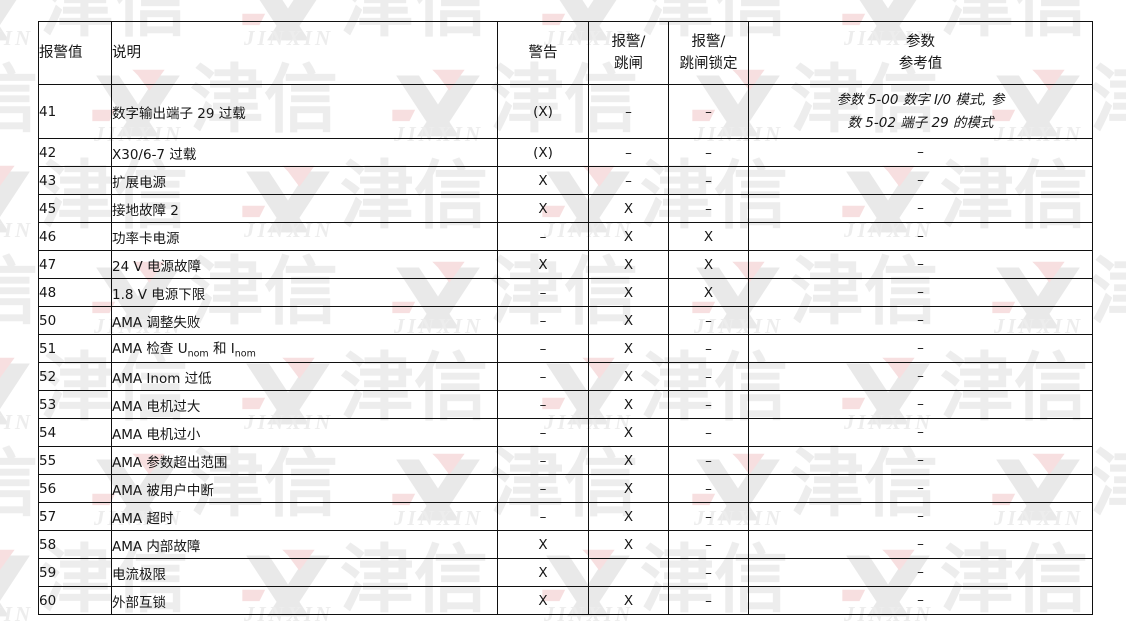 The height and width of the screenshot is (637, 1126). Describe the element at coordinates (75, 292) in the screenshot. I see `cell-alarm-value: 48` at that location.